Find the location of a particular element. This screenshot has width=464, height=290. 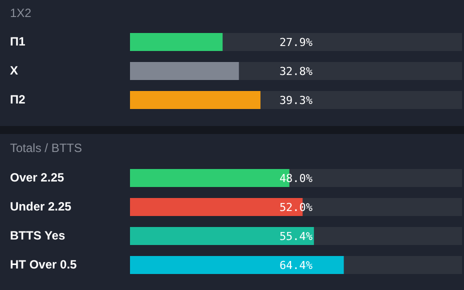

y-tick-label: П1 is located at coordinates (18, 41).